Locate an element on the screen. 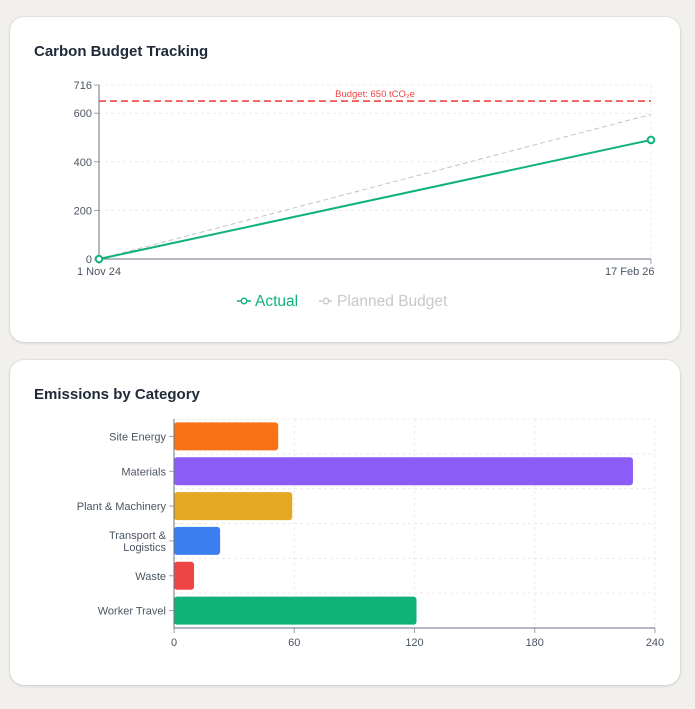 This screenshot has height=709, width=695. x-tick-label: 0 is located at coordinates (174, 643).